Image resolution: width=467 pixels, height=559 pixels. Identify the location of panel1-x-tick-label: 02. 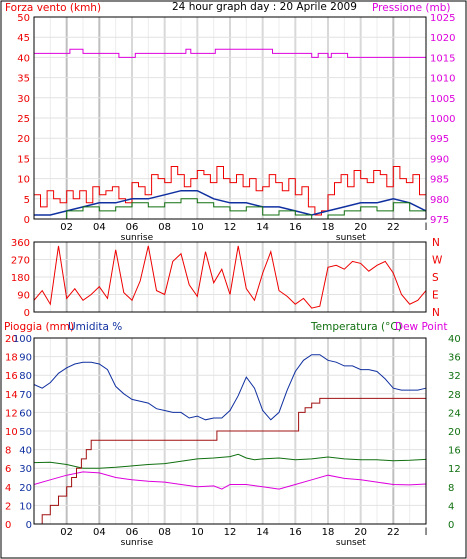
(66, 227).